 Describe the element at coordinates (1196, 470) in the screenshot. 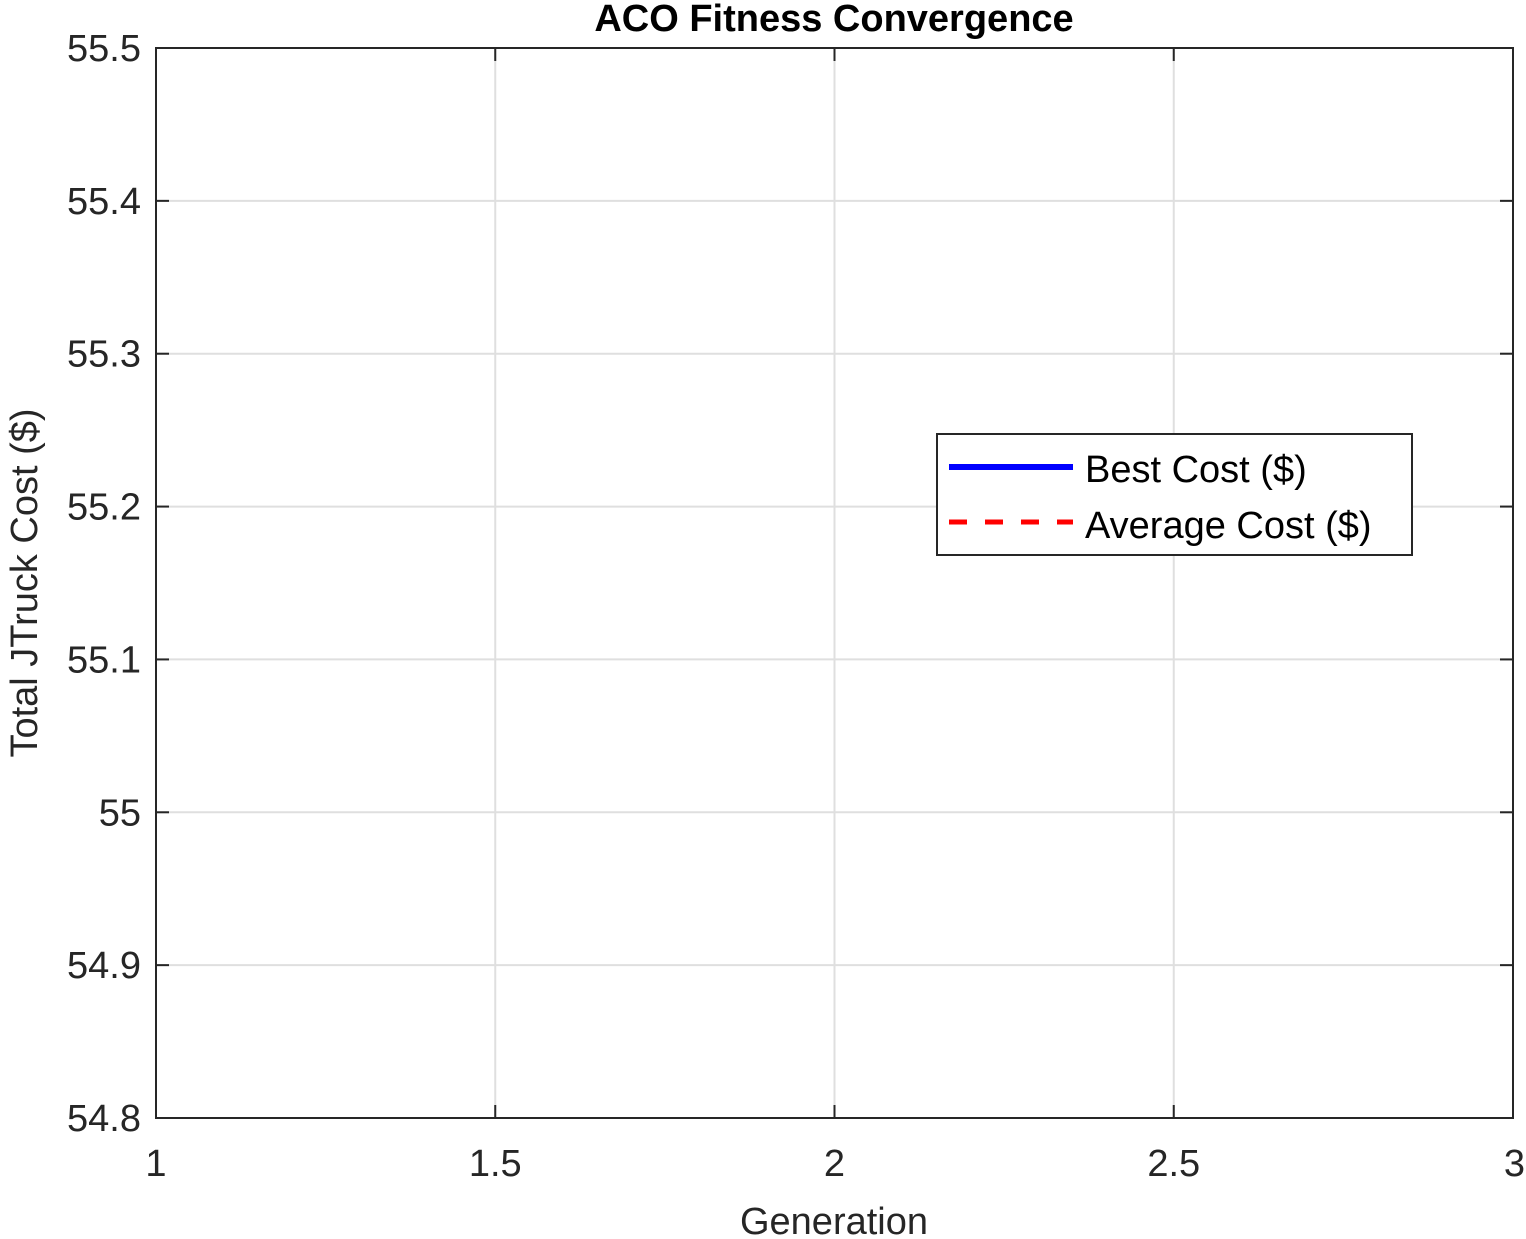

I see `legend-label-best-cost: Best Cost ($)` at that location.